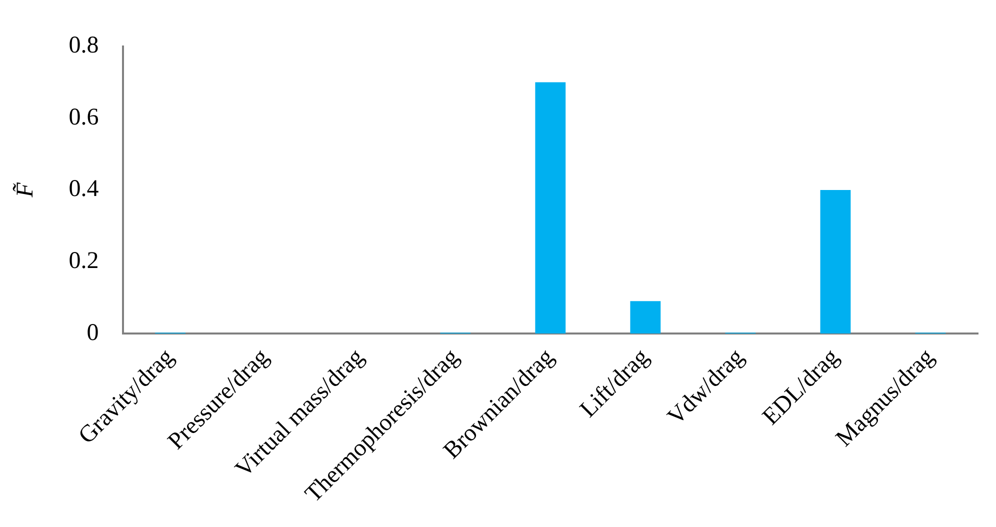  Describe the element at coordinates (92, 333) in the screenshot. I see `y-tick-label: 0` at that location.